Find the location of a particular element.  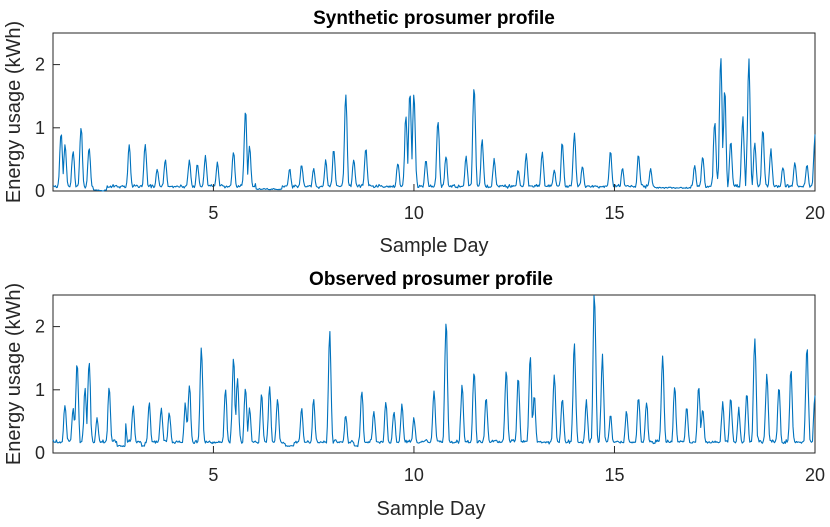

synthetic-y-axis-label: Energy usage (kWh) is located at coordinates (14, 112).